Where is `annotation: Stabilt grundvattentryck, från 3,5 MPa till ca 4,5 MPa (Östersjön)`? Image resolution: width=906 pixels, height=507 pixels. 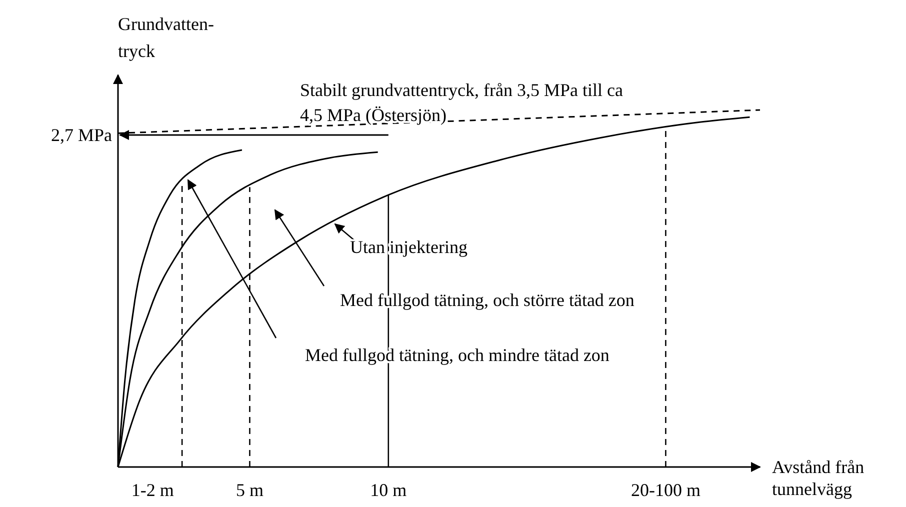 annotation: Stabilt grundvattentryck, från 3,5 MPa till ca 4,5 MPa (Östersjön) is located at coordinates (461, 102).